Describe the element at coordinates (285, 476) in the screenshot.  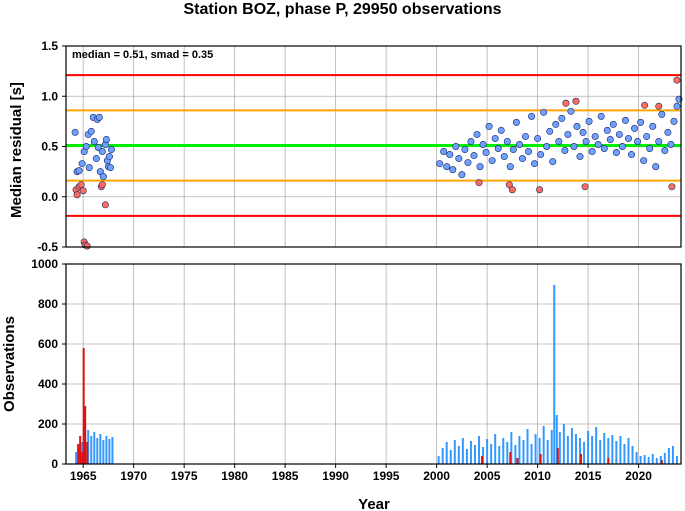
I see `x-tick-label: 1985` at that location.